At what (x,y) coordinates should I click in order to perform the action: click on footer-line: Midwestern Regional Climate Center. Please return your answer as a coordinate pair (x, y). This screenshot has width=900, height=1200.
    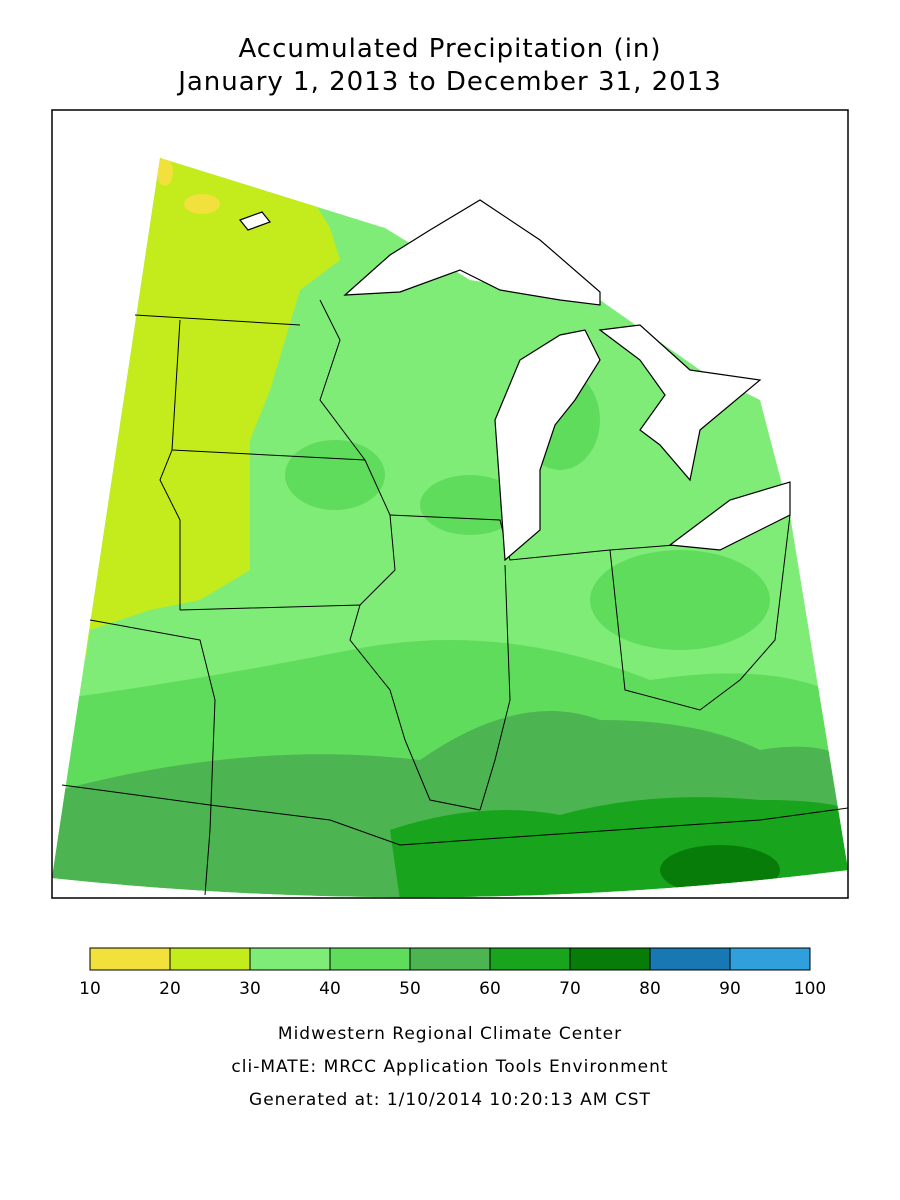
    Looking at the image, I should click on (450, 1034).